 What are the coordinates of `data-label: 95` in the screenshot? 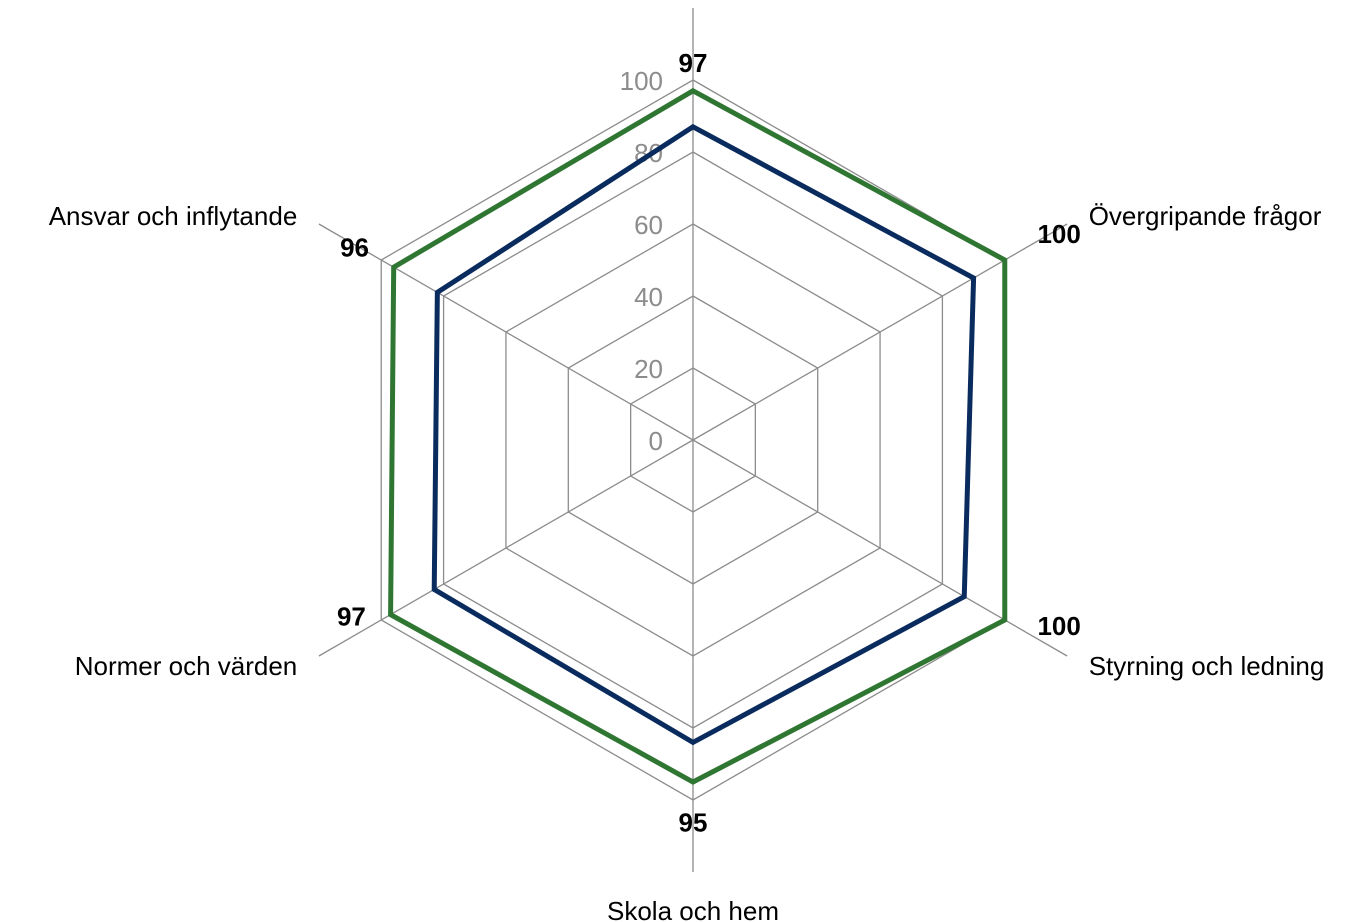 It's located at (693, 823).